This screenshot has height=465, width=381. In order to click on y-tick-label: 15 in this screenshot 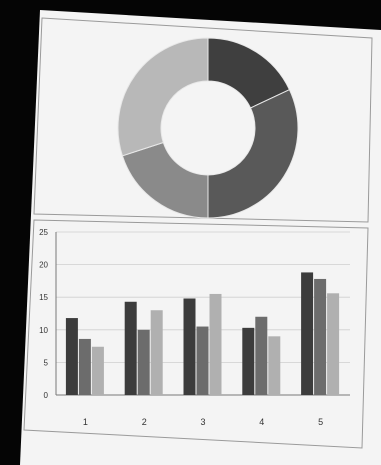, I will do `click(43, 297)`.